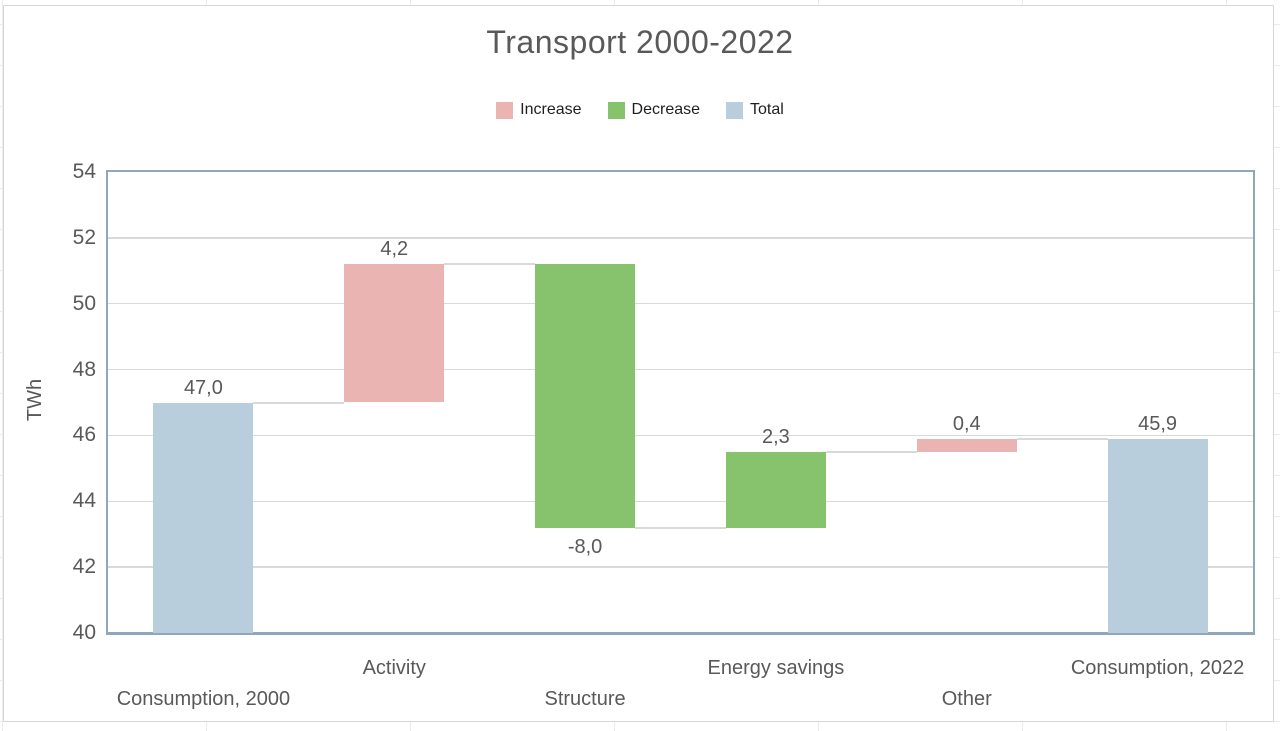 The width and height of the screenshot is (1280, 731). Describe the element at coordinates (616, 110) in the screenshot. I see `legend-swatch-decrease-icon` at that location.